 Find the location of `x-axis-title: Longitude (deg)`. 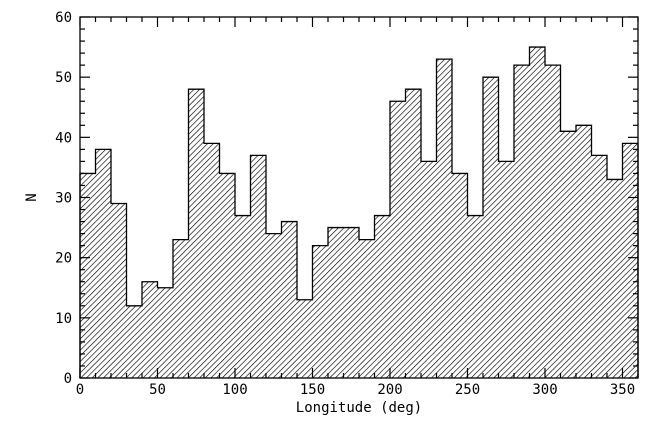

x-axis-title: Longitude (deg) is located at coordinates (359, 408).